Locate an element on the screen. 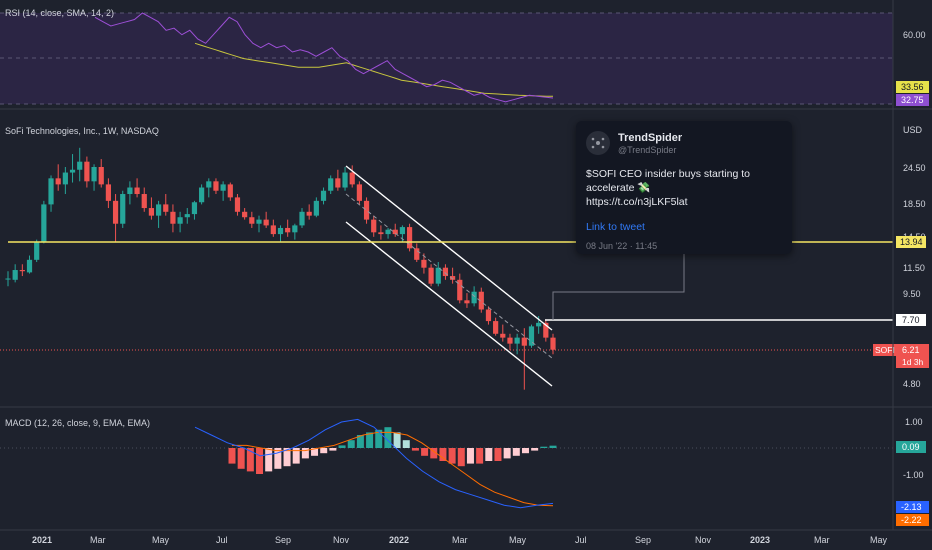 This screenshot has width=932, height=550. macd-label: MACD (12, 26, close, 9, EMA, EMA) is located at coordinates (77, 423).